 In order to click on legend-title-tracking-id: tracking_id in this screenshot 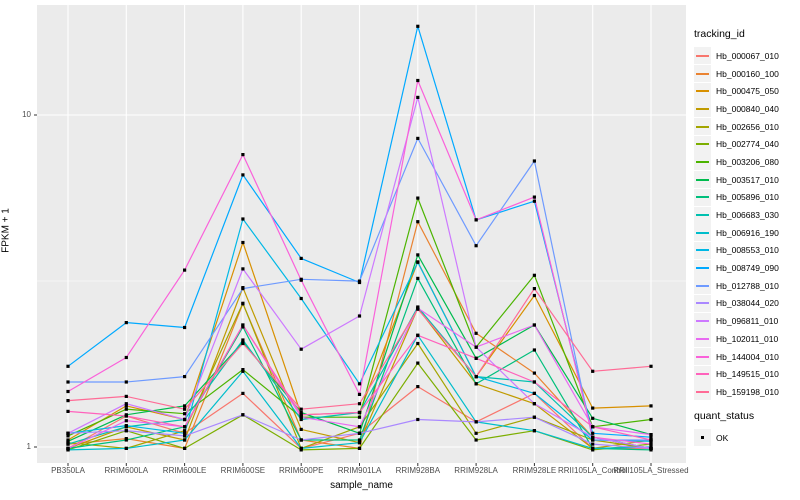, I will do `click(719, 34)`.